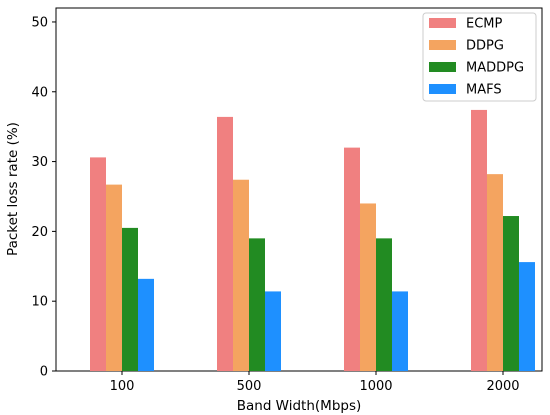  Describe the element at coordinates (495, 68) in the screenshot. I see `legend-label-maddpg: MADDPG` at that location.